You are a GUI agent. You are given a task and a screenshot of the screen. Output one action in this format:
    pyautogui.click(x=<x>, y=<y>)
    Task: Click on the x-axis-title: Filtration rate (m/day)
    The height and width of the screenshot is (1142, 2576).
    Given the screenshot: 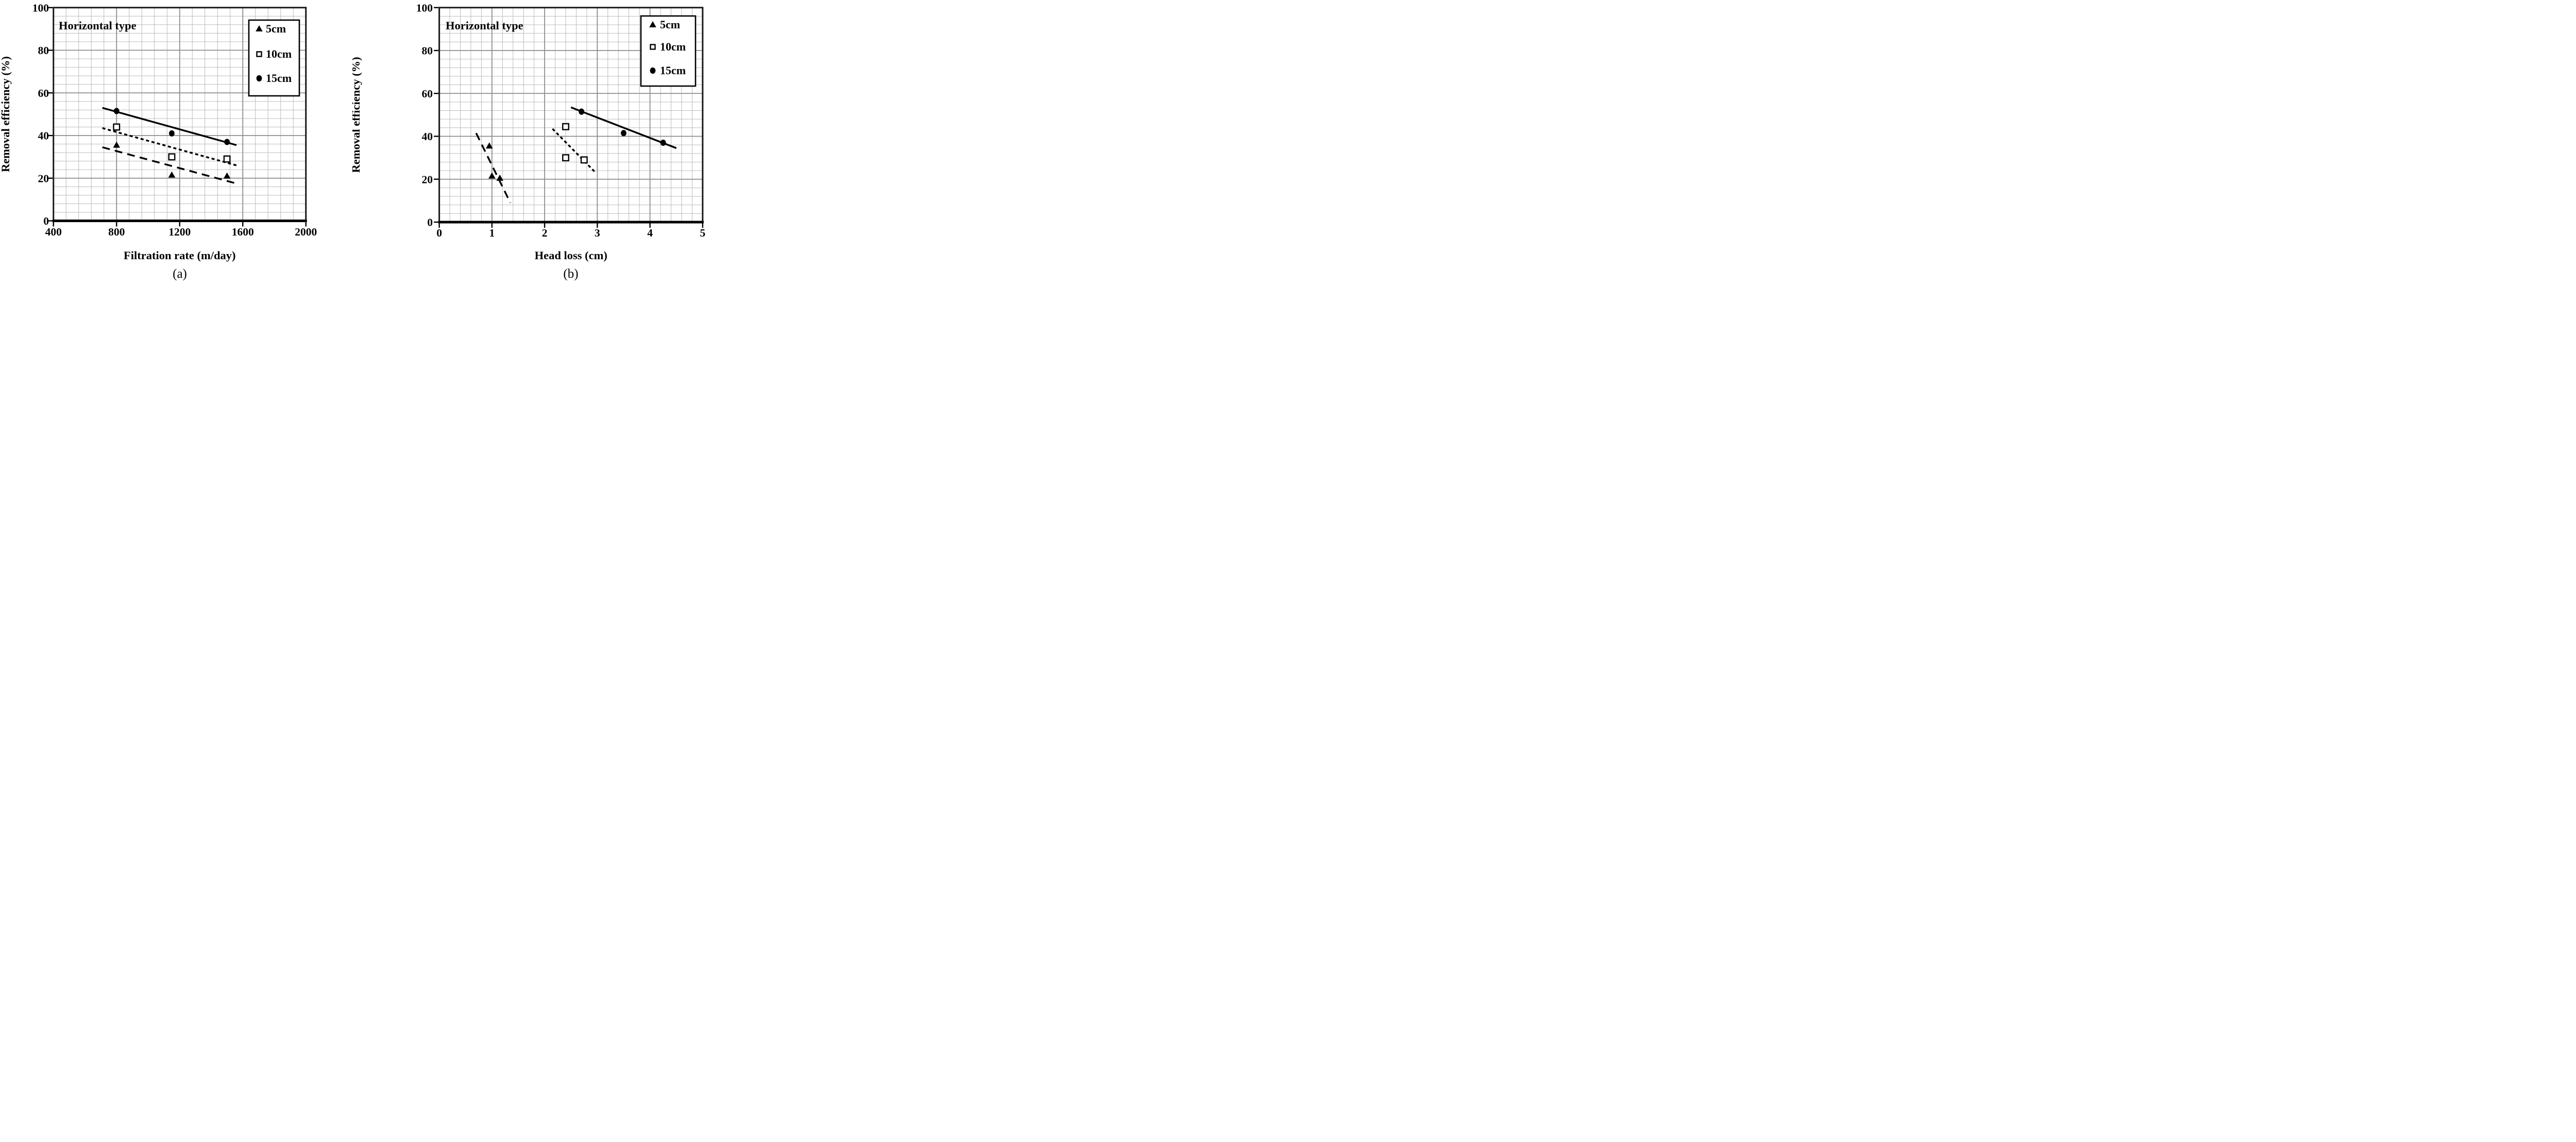 What is the action you would take?
    pyautogui.click(x=180, y=255)
    